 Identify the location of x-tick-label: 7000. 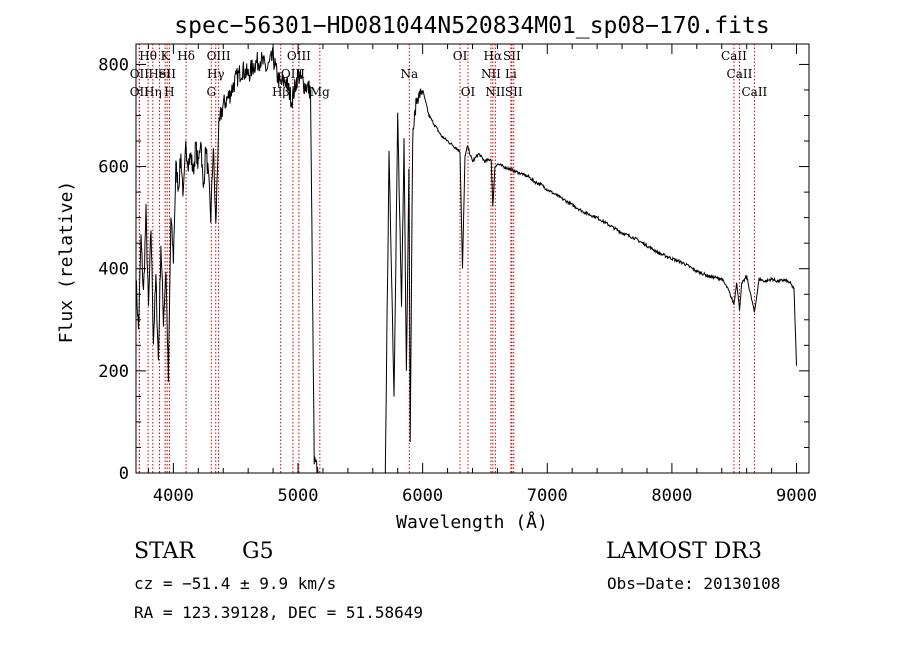
(547, 496).